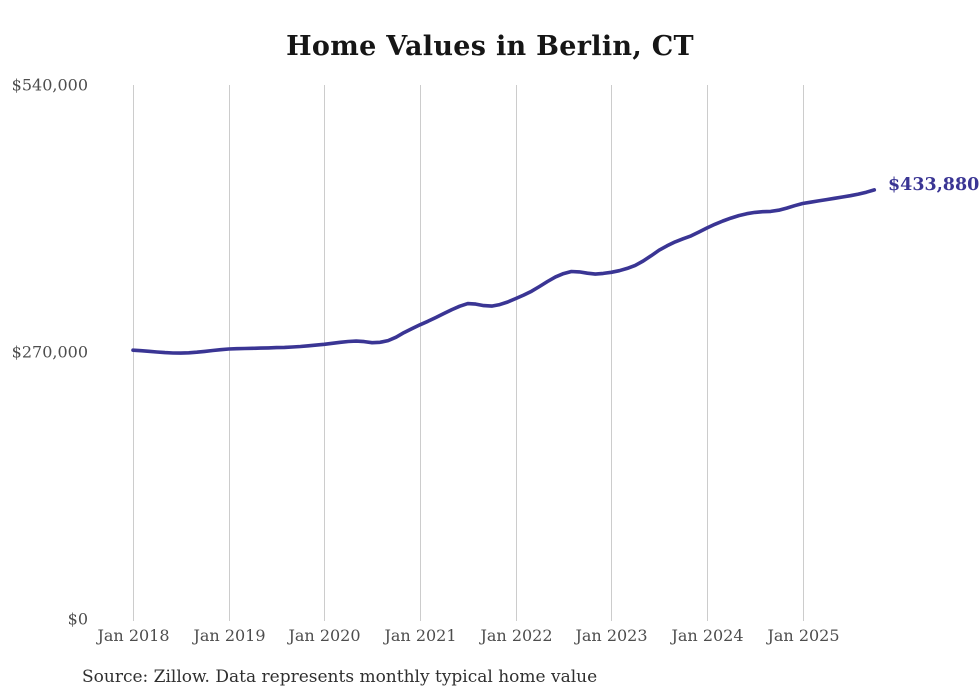 This screenshot has width=980, height=699. I want to click on x-tick-label: Jan 2021, so click(419, 635).